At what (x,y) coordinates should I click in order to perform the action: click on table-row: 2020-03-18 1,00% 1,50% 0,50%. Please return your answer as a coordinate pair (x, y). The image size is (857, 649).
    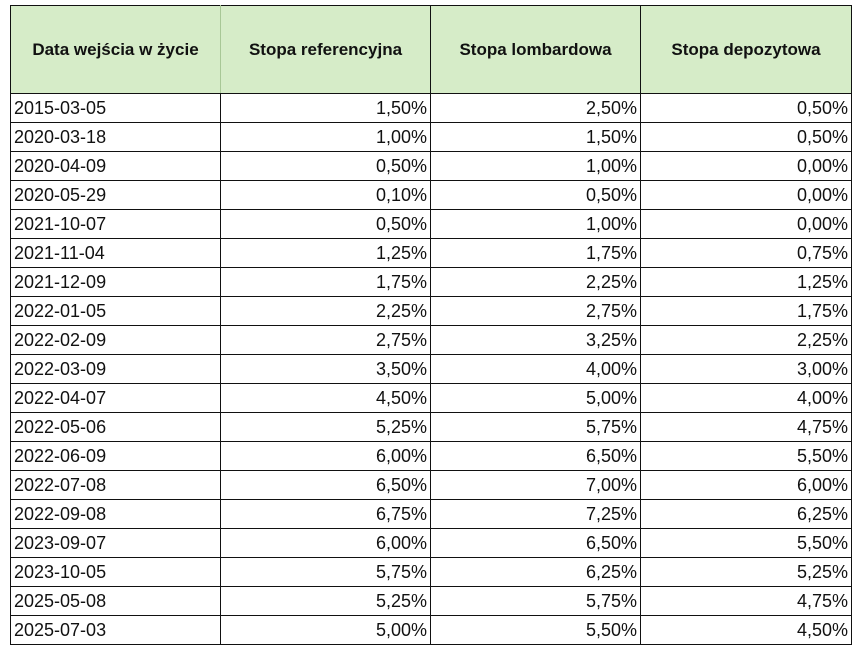
    Looking at the image, I should click on (431, 137).